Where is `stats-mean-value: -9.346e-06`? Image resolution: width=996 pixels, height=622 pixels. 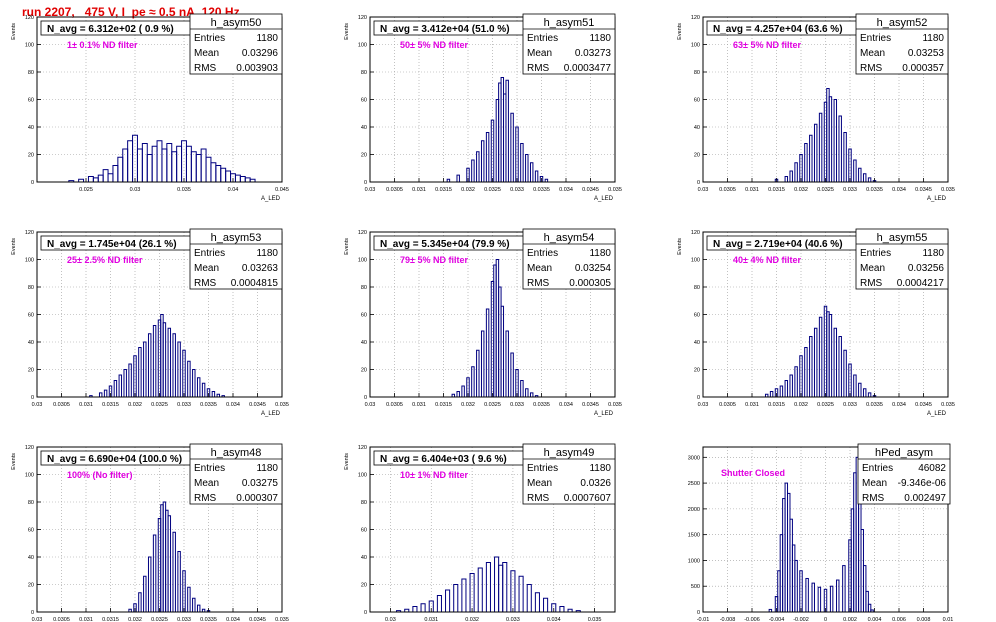
stats-mean-value: -9.346e-06 is located at coordinates (922, 483).